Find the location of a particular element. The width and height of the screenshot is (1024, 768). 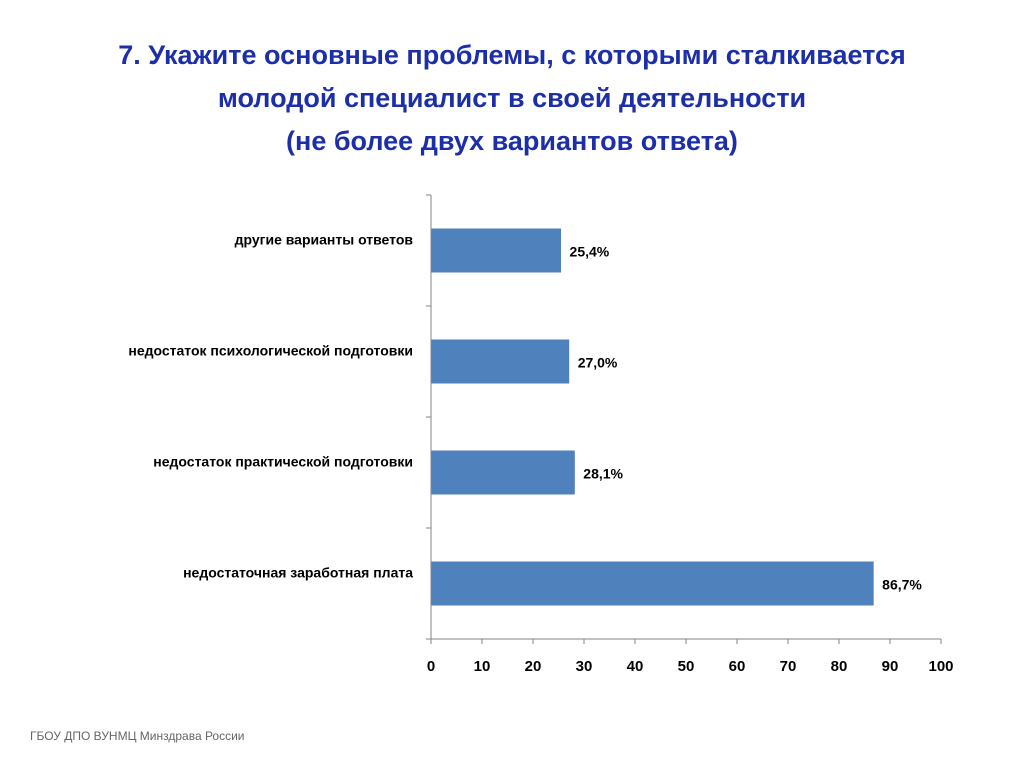

title-line-3: (не более двух вариантов ответа) is located at coordinates (512, 141).